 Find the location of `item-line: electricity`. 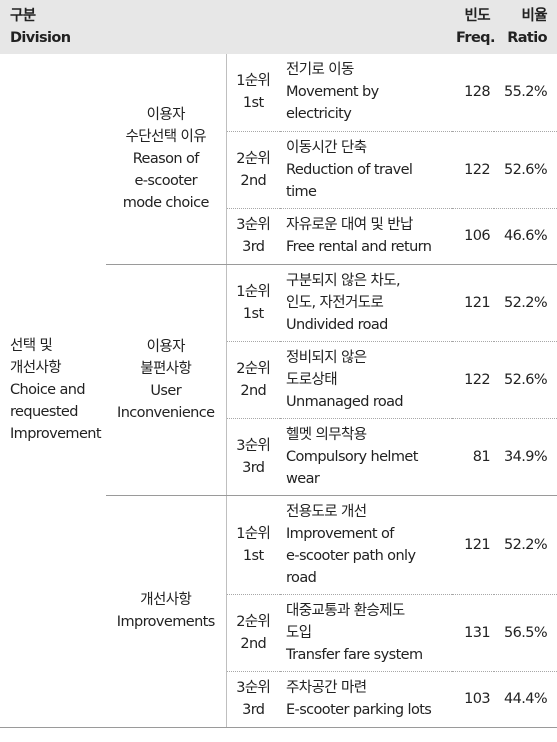

item-line: electricity is located at coordinates (319, 114).